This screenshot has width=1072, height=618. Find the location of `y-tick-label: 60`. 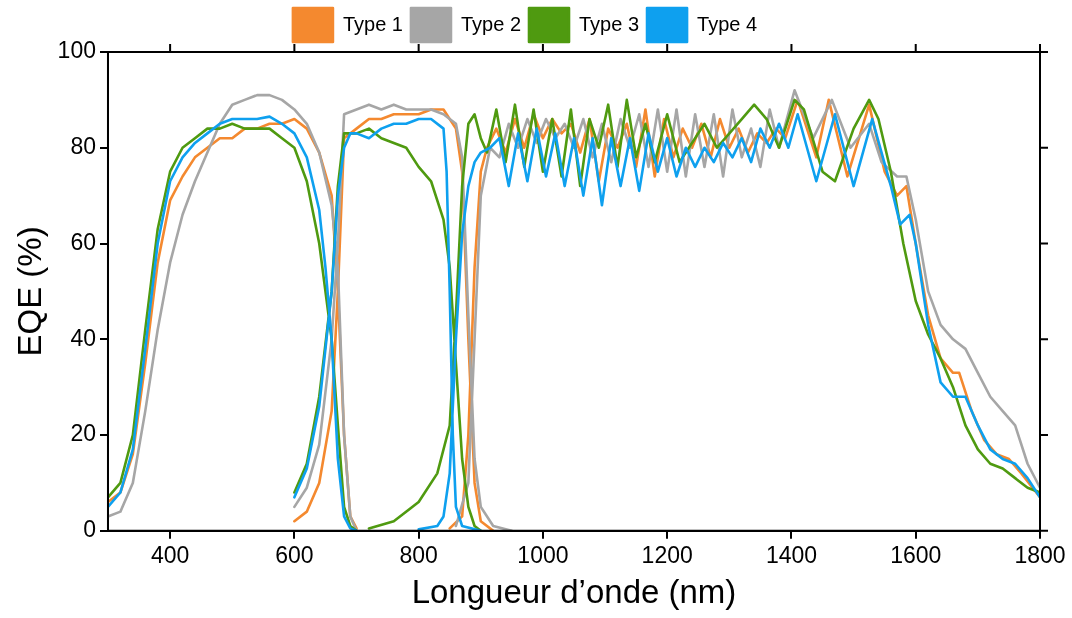

y-tick-label: 60 is located at coordinates (83, 241).